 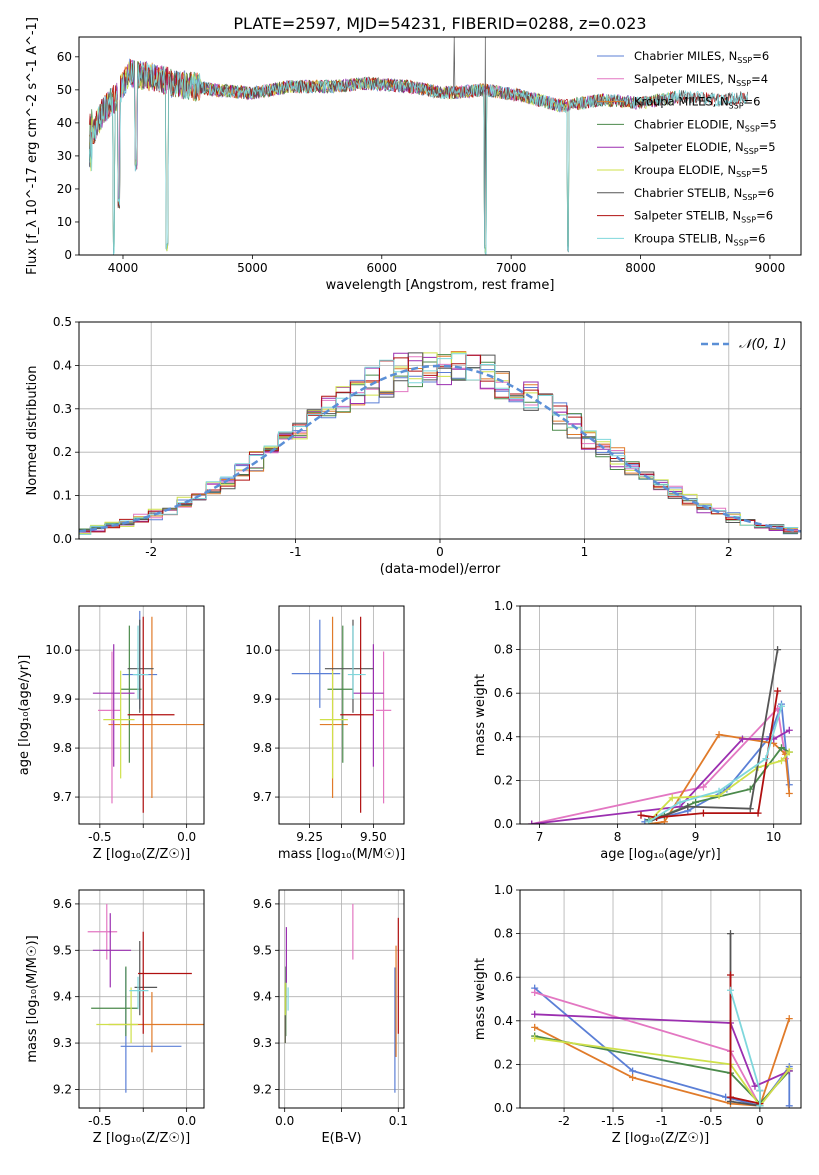 I want to click on y-tick-label: 9.3, so click(x=62, y=1043).